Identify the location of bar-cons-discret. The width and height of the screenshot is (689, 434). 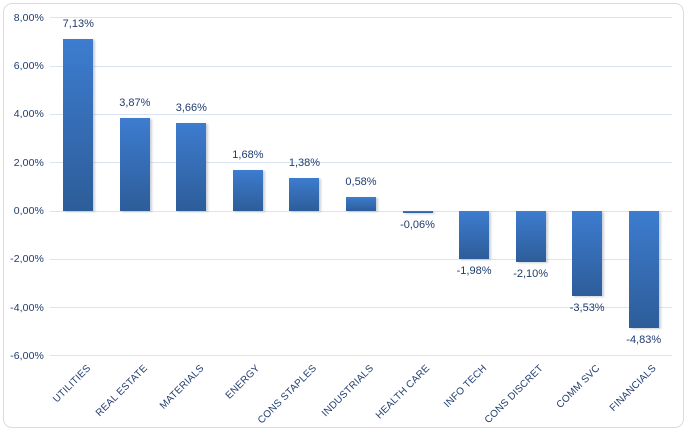
(530, 236).